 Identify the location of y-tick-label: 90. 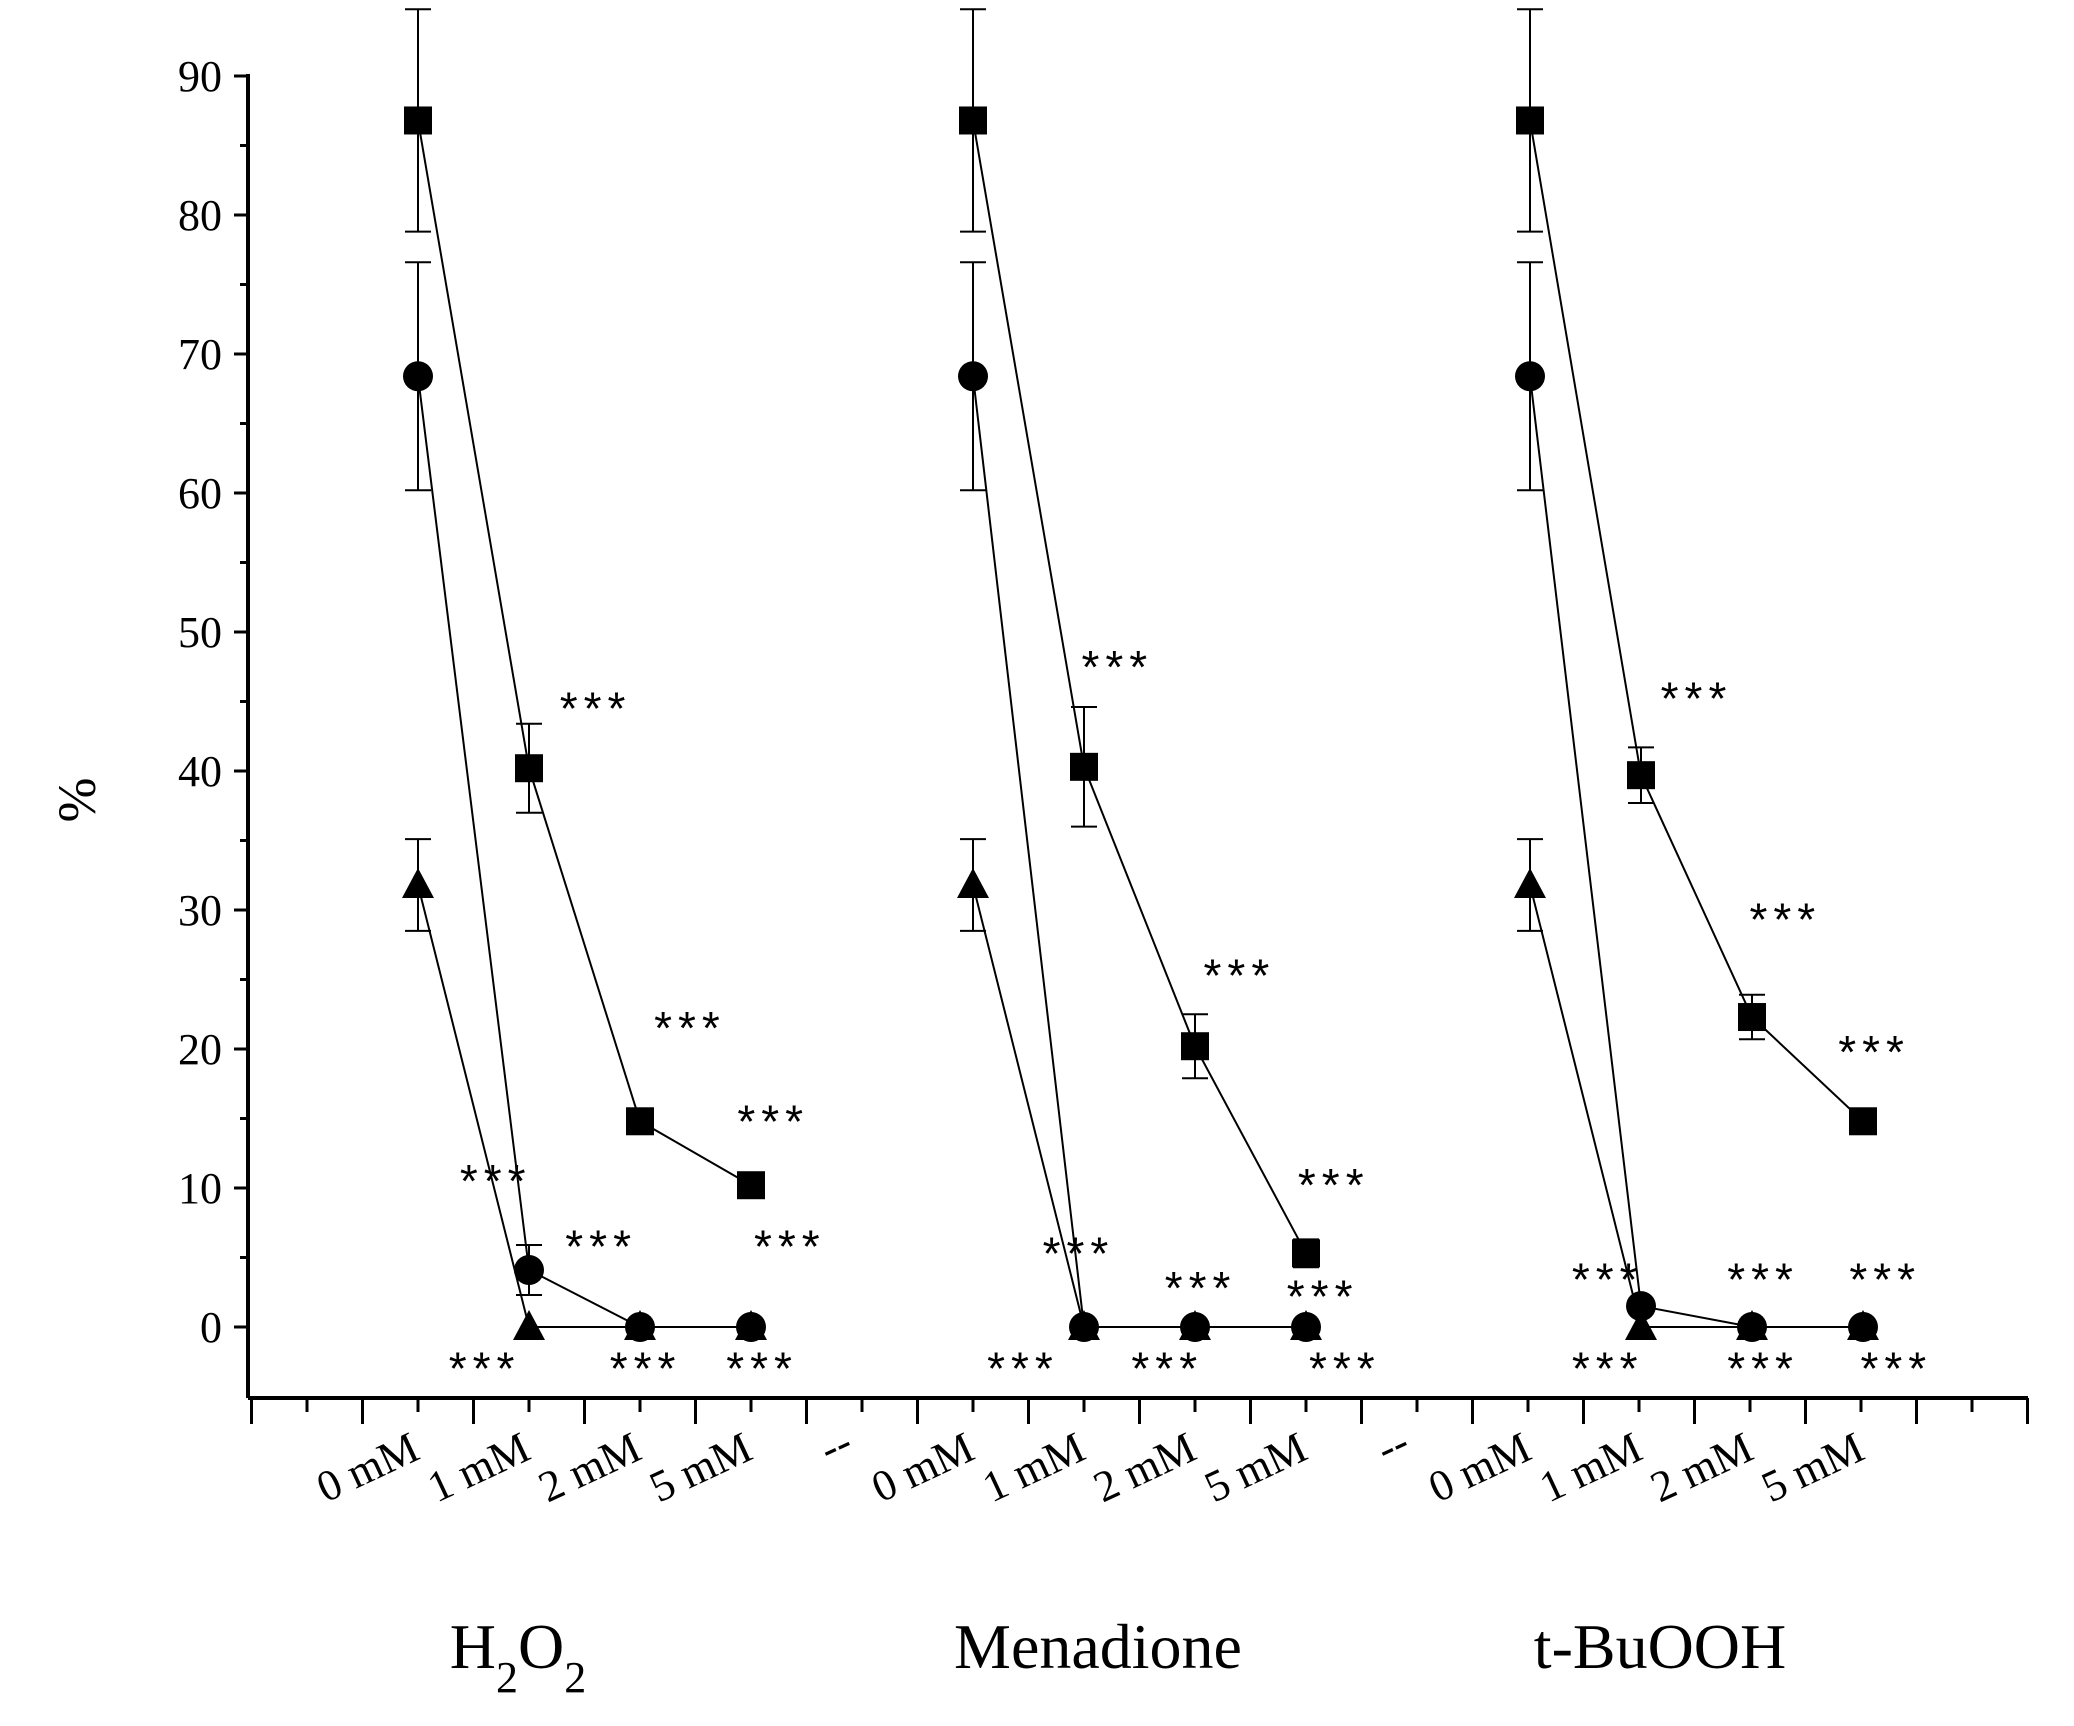
(200, 76).